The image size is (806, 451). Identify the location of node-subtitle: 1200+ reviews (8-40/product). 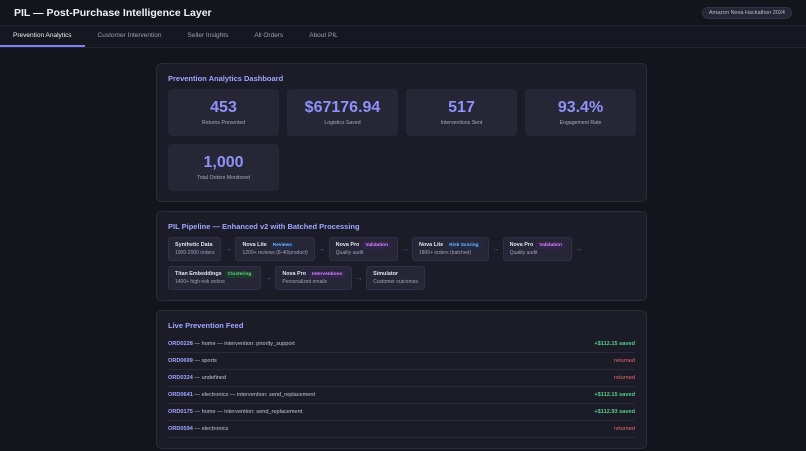
(275, 253).